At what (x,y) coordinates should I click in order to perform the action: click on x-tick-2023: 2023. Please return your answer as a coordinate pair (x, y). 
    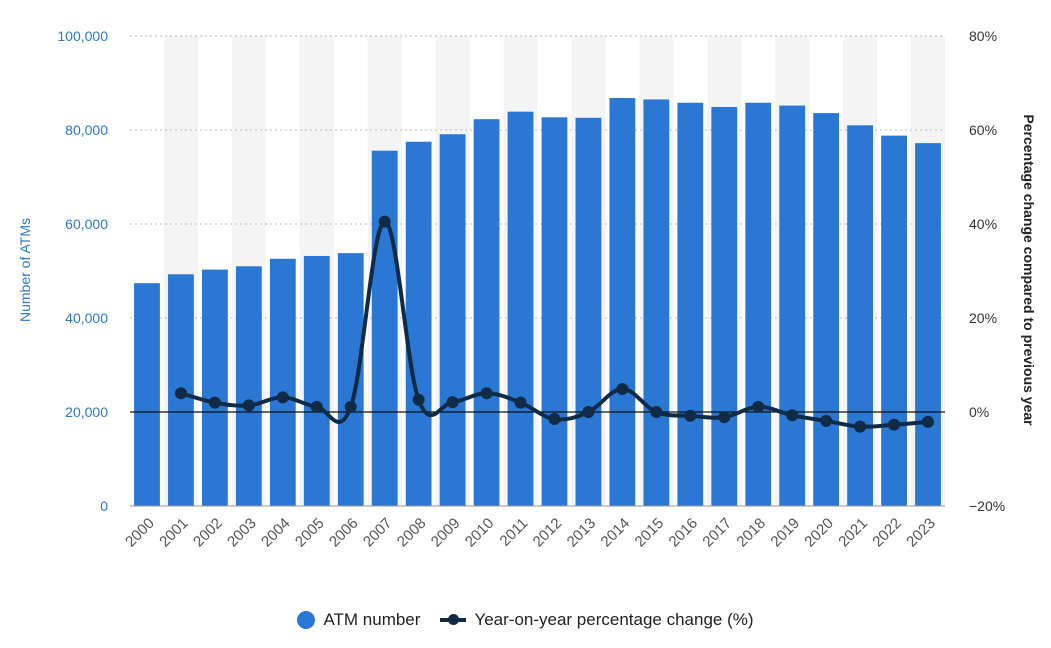
    Looking at the image, I should click on (921, 533).